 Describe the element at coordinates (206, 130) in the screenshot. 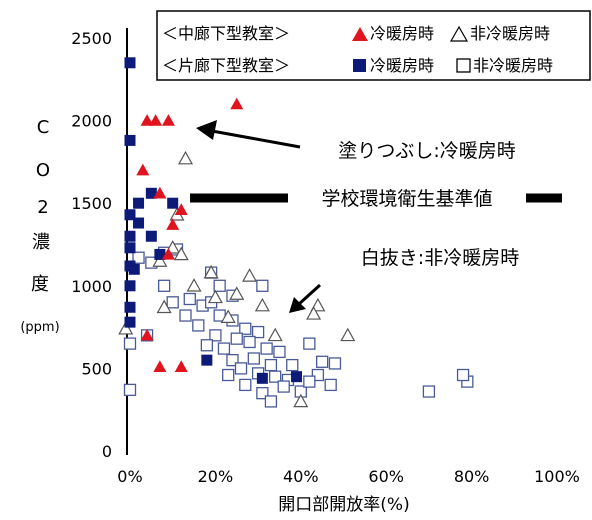

I see `filled-note-arrow-head` at that location.